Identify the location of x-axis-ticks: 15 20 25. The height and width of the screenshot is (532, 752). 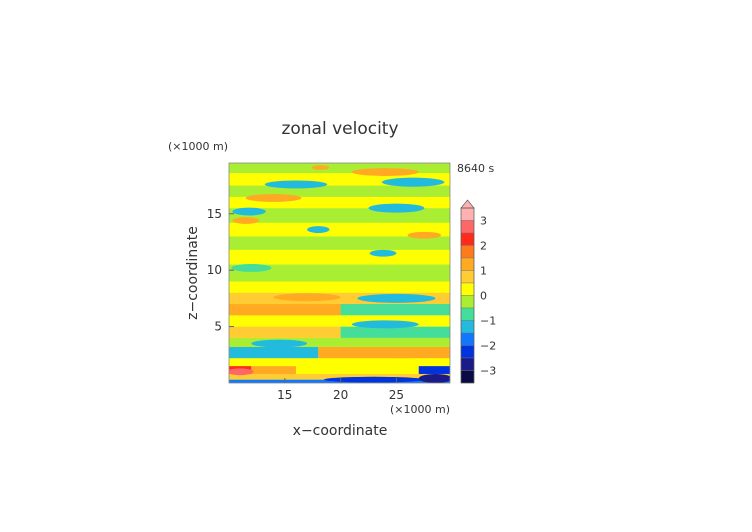
(340, 390).